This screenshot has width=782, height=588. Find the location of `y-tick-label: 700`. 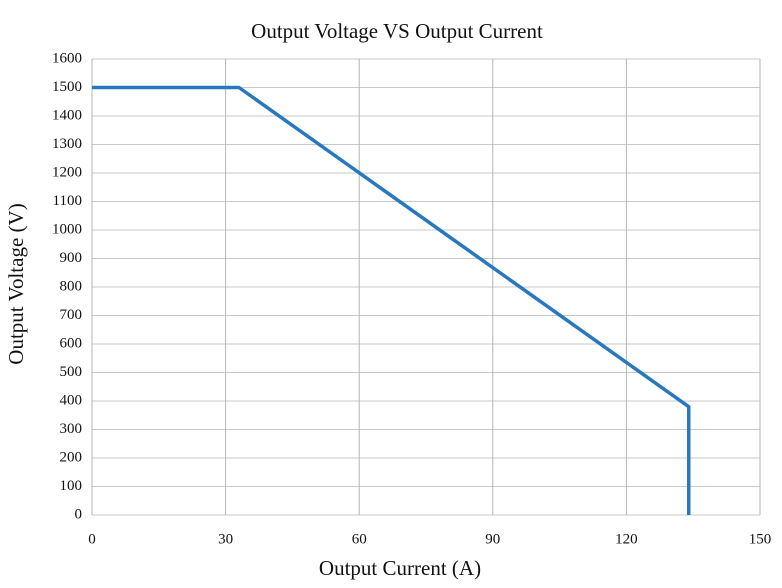

y-tick-label: 700 is located at coordinates (71, 315).